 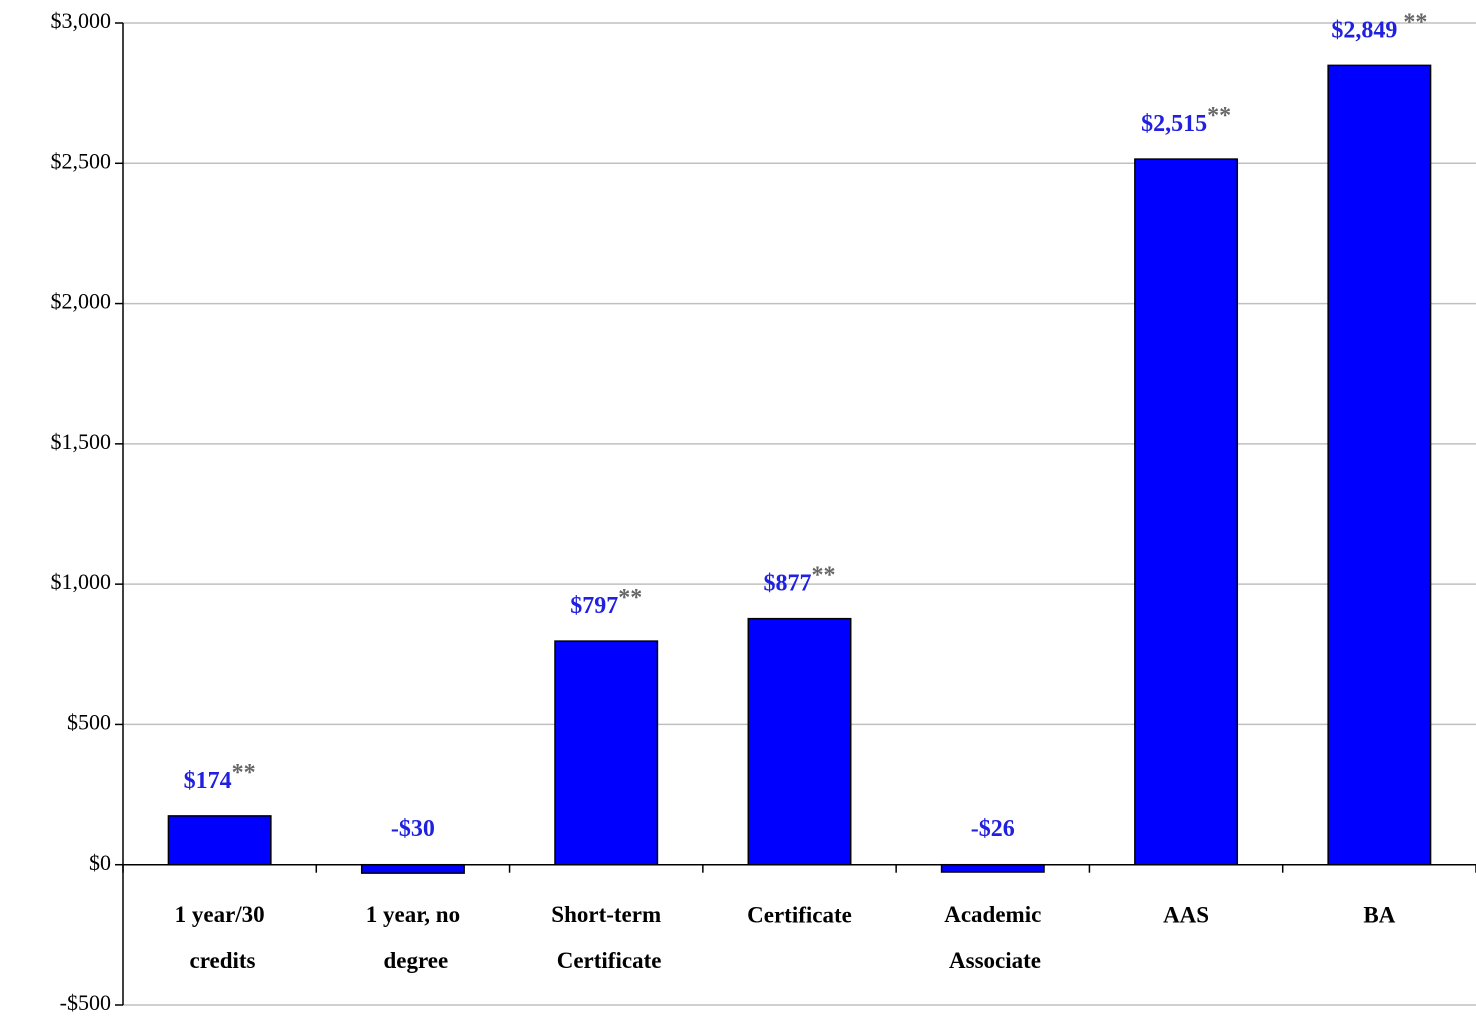 What do you see at coordinates (81, 160) in the screenshot?
I see `y-tick-label: $2,500` at bounding box center [81, 160].